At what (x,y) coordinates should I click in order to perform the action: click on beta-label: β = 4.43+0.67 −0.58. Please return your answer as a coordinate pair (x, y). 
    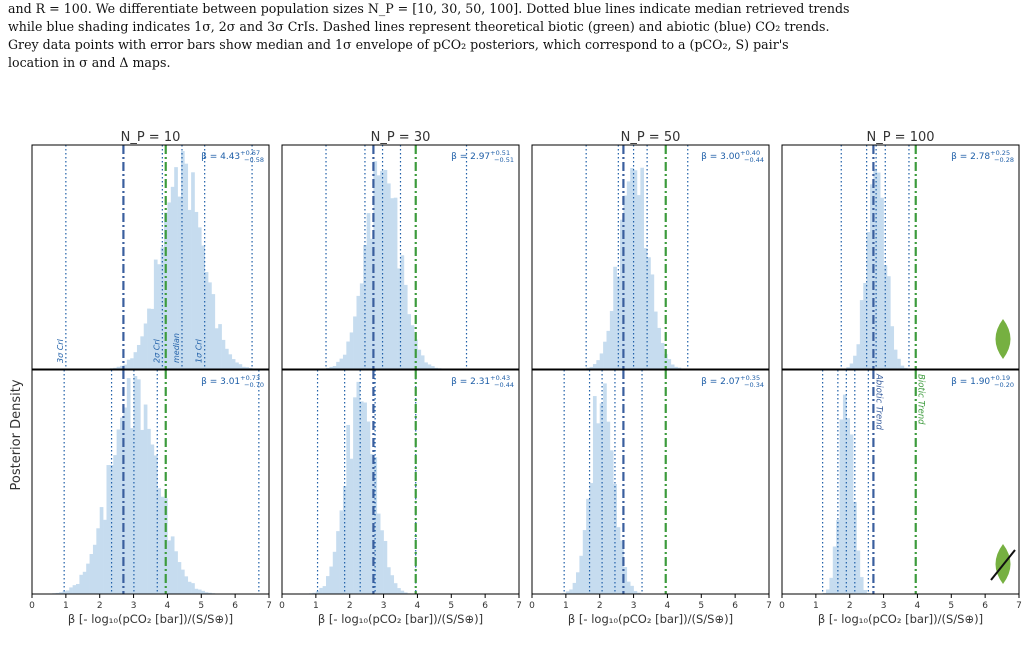
    Looking at the image, I should click on (232, 156).